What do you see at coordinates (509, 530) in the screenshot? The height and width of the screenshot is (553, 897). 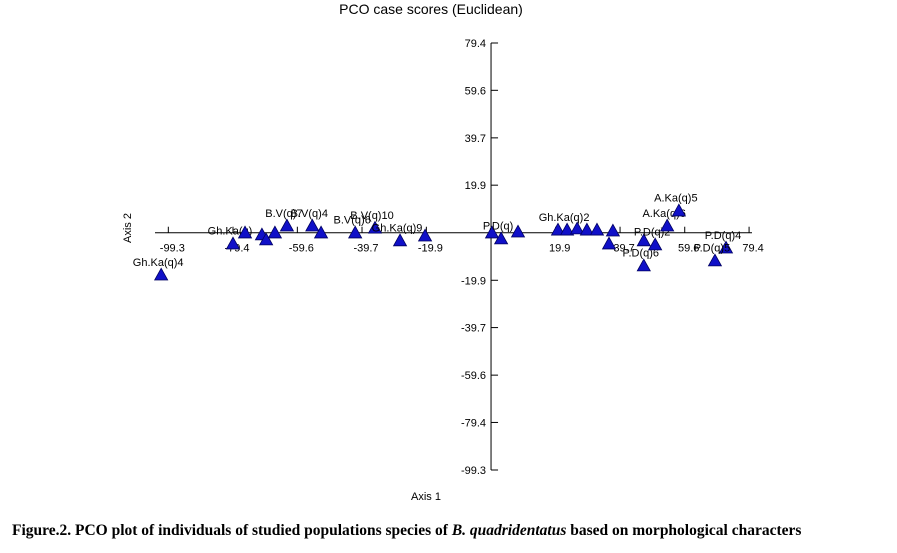 I see `caption-species: B. quadridentatus` at bounding box center [509, 530].